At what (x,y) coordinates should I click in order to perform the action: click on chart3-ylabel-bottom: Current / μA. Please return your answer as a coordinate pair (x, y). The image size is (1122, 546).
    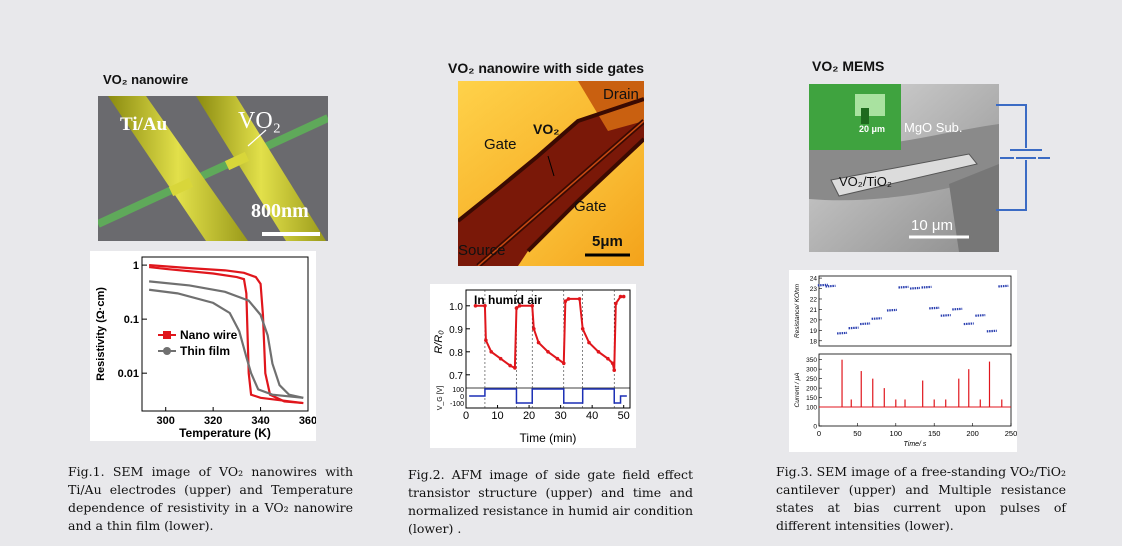
    Looking at the image, I should click on (797, 390).